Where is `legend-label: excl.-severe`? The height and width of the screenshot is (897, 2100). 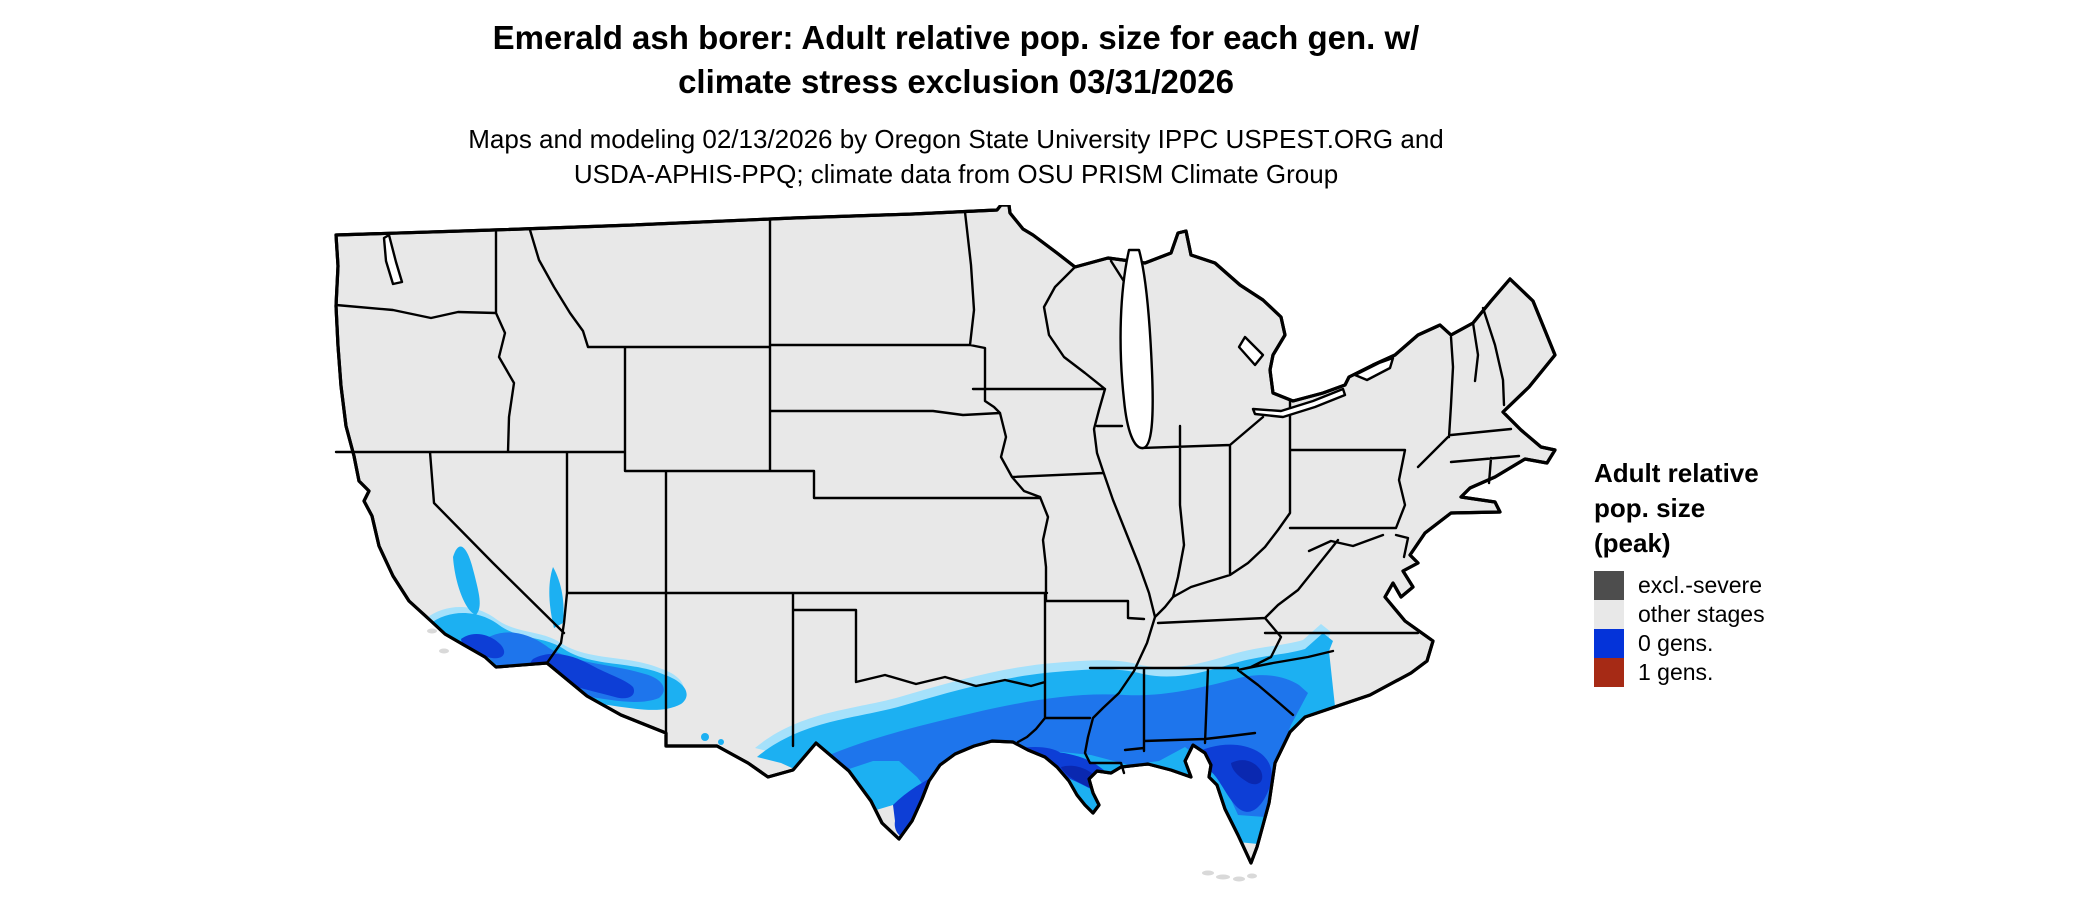 legend-label: excl.-severe is located at coordinates (1700, 585).